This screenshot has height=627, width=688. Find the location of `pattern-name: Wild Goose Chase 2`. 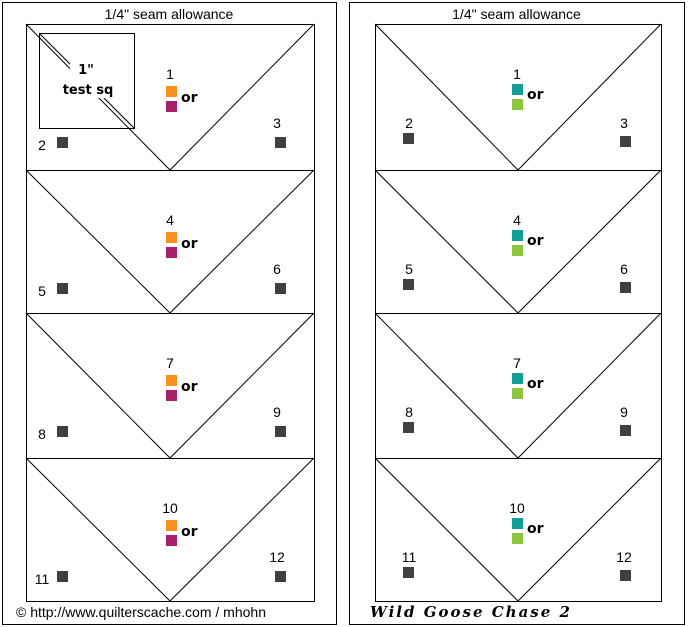

pattern-name: Wild Goose Chase 2 is located at coordinates (471, 612).